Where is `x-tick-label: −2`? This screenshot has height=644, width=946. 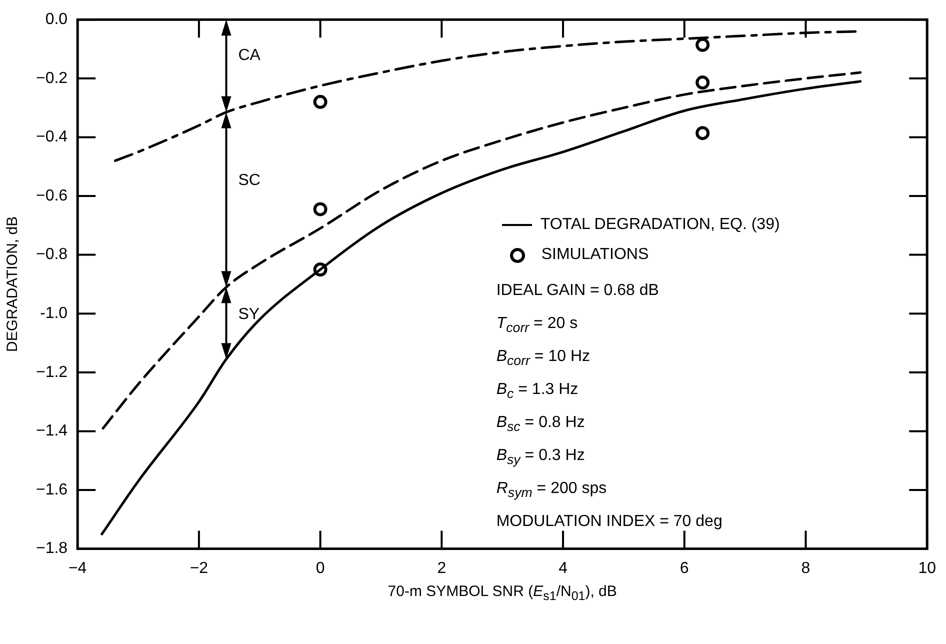
x-tick-label: −2 is located at coordinates (199, 568).